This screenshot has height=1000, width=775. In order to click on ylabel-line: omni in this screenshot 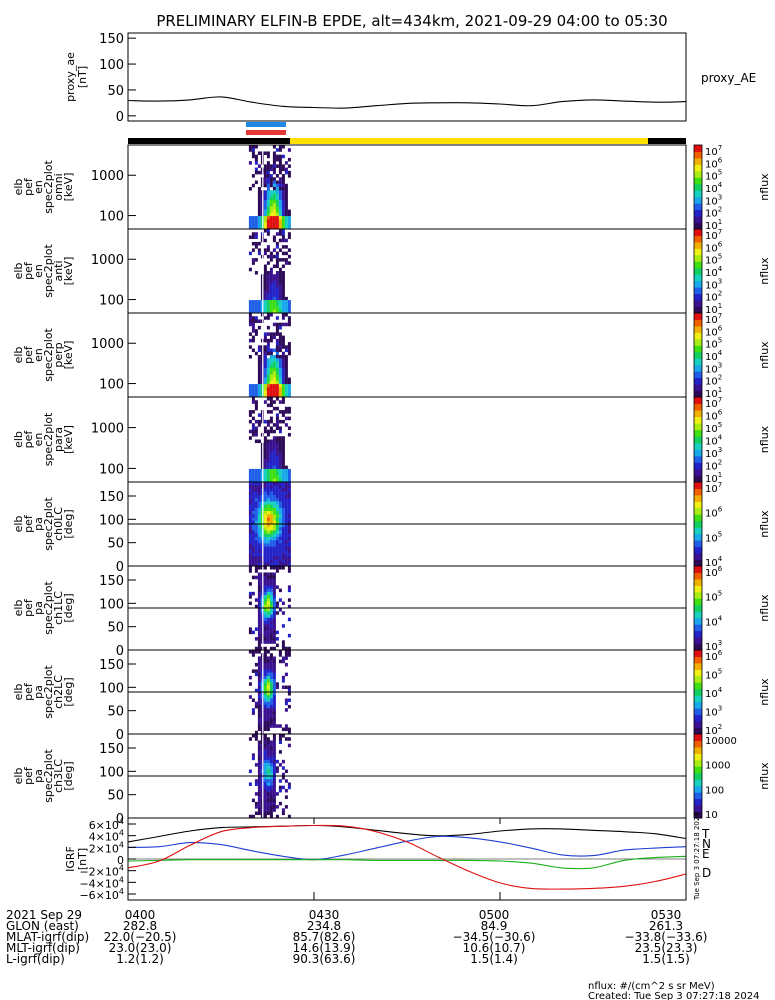, I will do `click(58, 186)`.